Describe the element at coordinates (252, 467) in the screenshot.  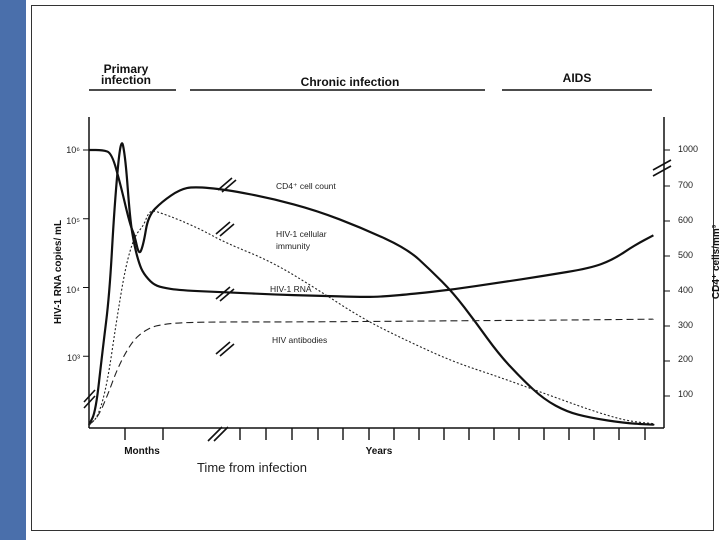
I see `x-axis-title: Time from infection` at that location.